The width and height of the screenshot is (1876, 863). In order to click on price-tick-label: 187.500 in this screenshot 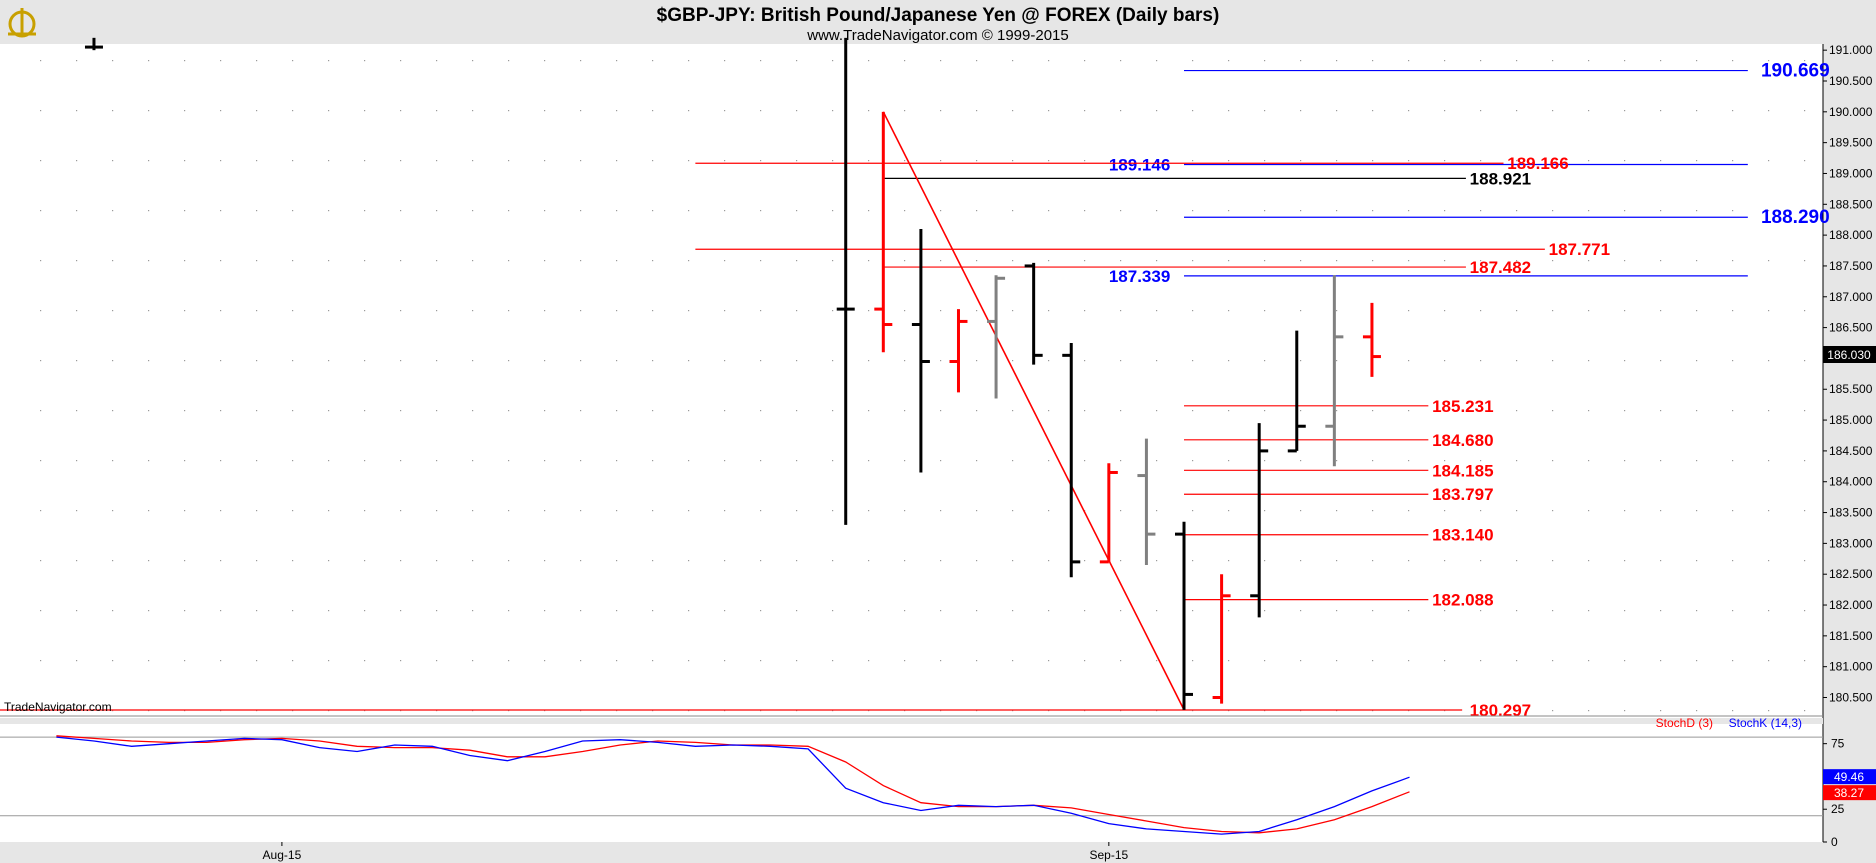, I will do `click(1851, 266)`.